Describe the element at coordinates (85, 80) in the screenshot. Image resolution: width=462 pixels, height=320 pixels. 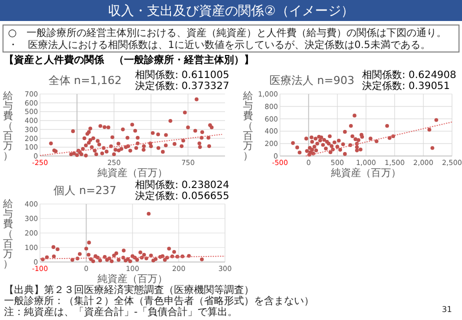
I see `chart-title: 全体 n=1,162` at that location.